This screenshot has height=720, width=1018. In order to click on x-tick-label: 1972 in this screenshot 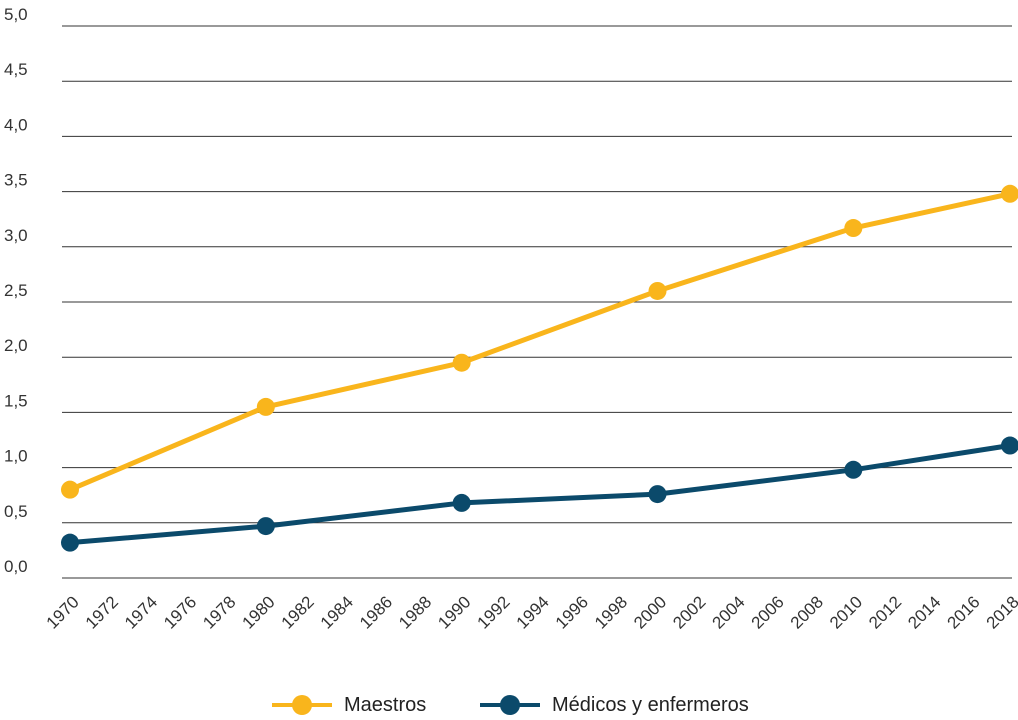, I will do `click(102, 612)`.